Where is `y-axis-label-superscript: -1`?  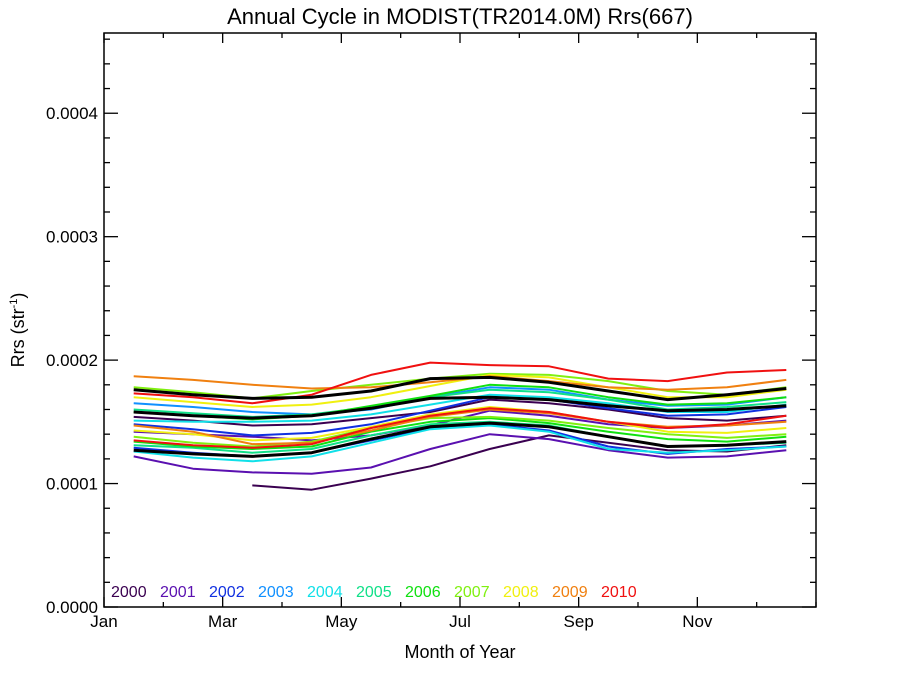 y-axis-label-superscript: -1 is located at coordinates (14, 304).